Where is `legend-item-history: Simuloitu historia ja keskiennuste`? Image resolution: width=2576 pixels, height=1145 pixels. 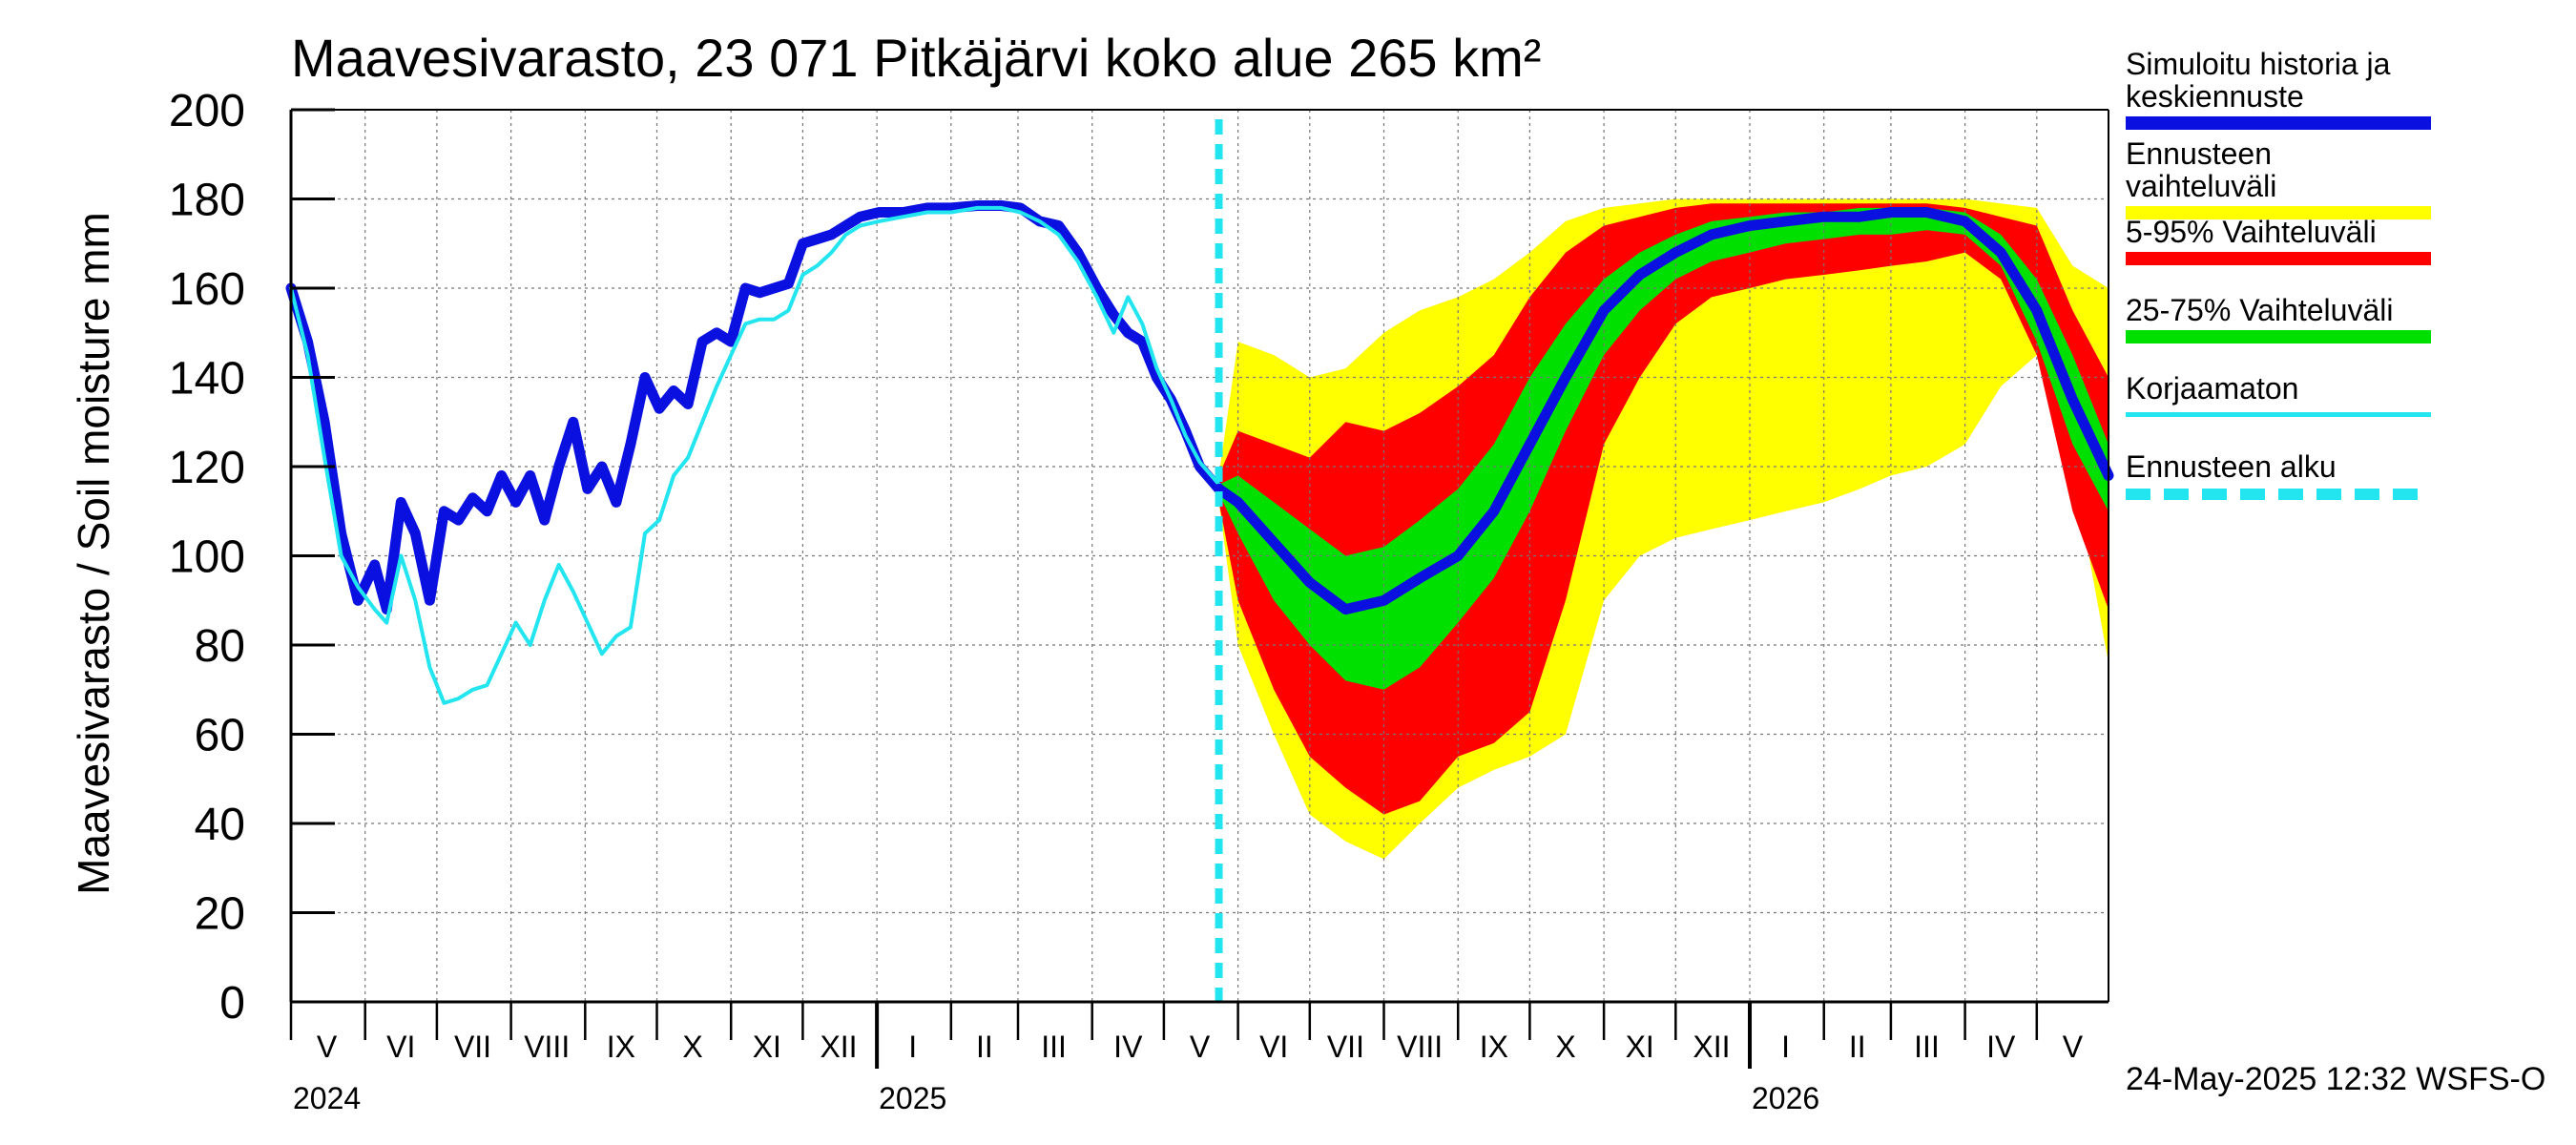
legend-item-history: Simuloitu historia ja keskiennuste is located at coordinates (2278, 93).